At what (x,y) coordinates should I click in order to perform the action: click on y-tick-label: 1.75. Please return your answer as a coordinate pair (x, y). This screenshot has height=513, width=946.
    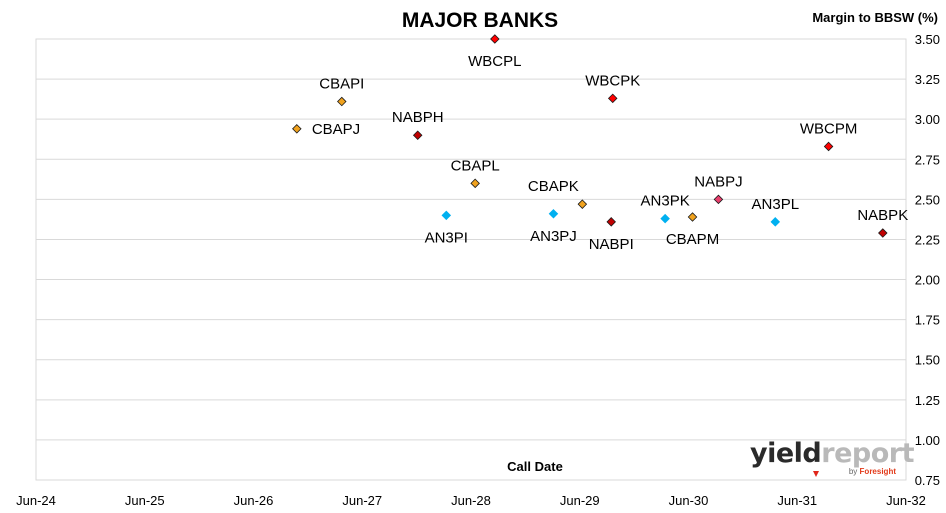
    Looking at the image, I should click on (927, 320).